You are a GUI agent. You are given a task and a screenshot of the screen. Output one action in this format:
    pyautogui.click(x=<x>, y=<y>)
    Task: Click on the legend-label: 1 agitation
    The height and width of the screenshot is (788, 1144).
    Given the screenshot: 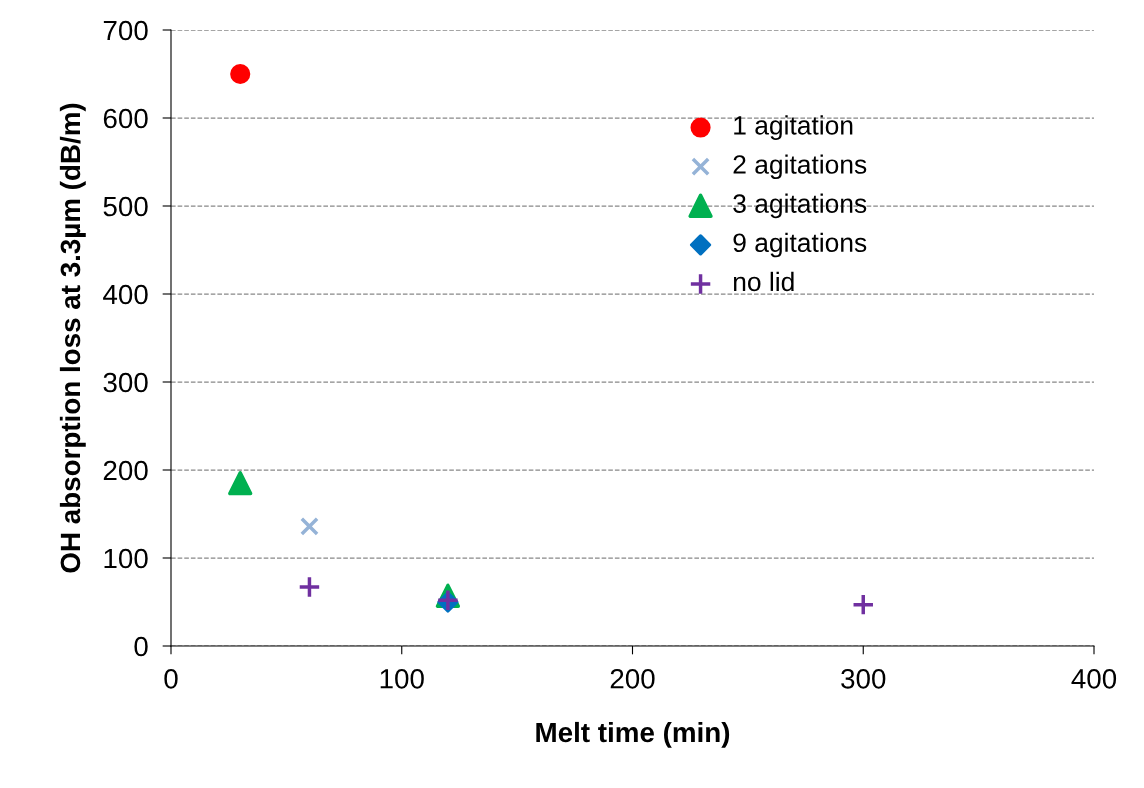 What is the action you would take?
    pyautogui.click(x=793, y=127)
    